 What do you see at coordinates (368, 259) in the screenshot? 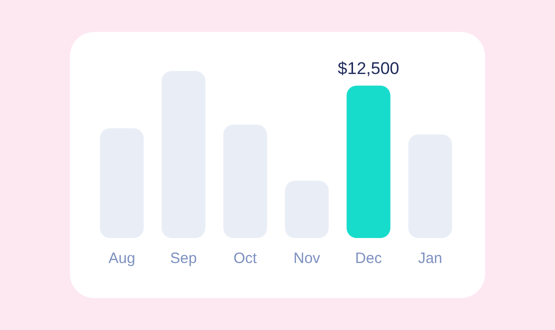
I see `x-tick-label: Dec` at bounding box center [368, 259].